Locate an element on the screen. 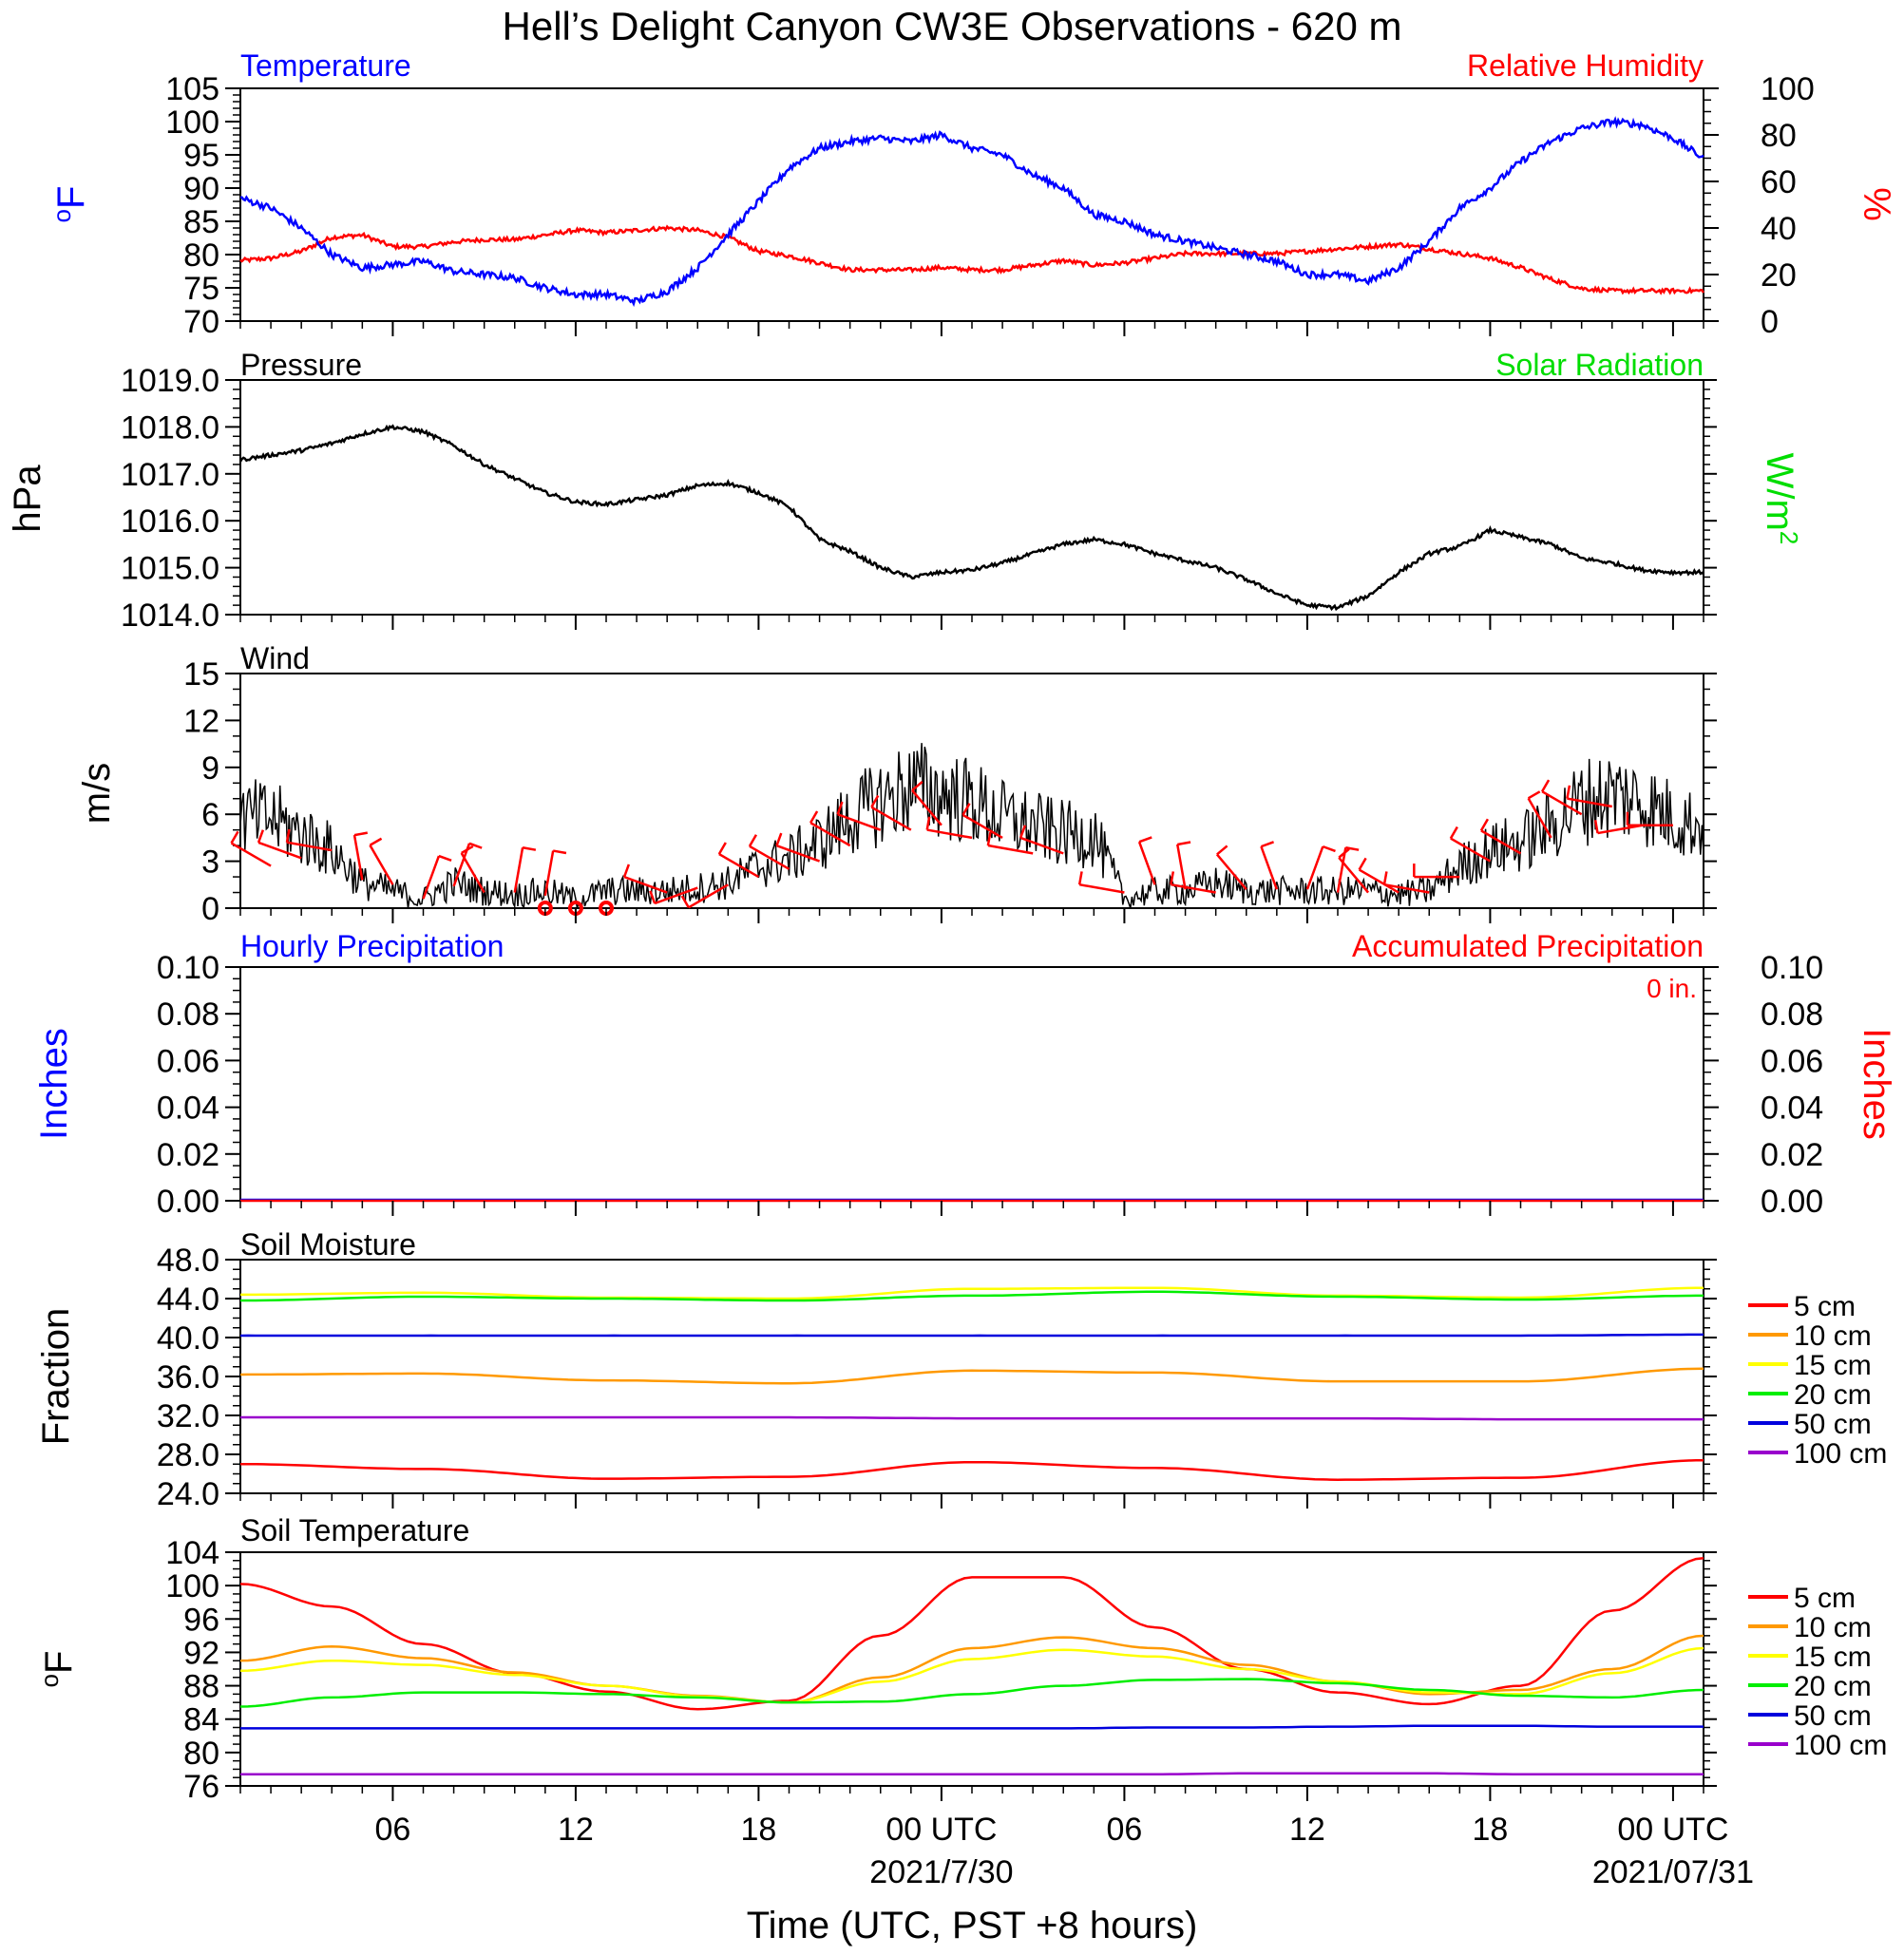 This screenshot has width=1904, height=1955. temp-rh-series is located at coordinates (972, 212).